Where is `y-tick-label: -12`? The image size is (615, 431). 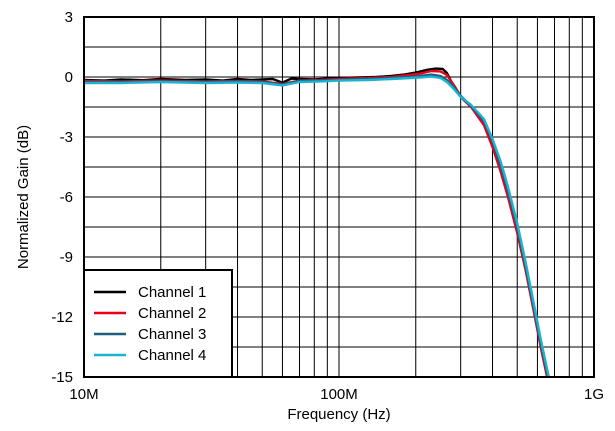
y-tick-label: -12 is located at coordinates (62, 317).